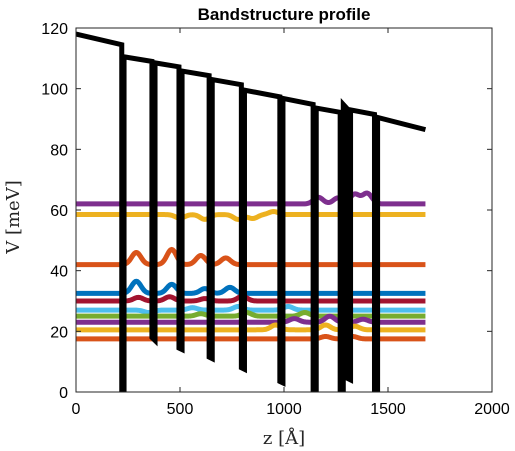  Describe the element at coordinates (59, 332) in the screenshot. I see `y-tick-label: 20` at that location.